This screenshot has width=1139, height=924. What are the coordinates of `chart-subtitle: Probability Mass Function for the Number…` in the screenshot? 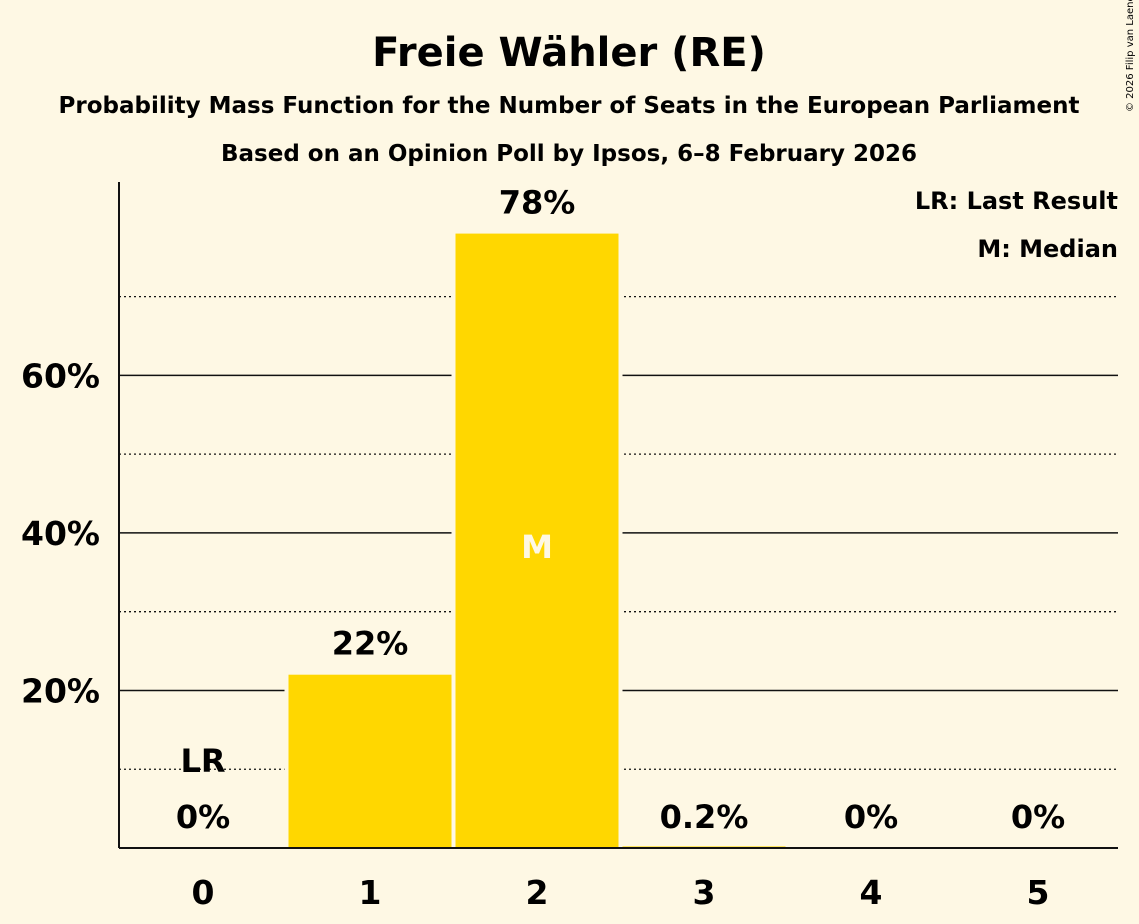 It's located at (569, 106).